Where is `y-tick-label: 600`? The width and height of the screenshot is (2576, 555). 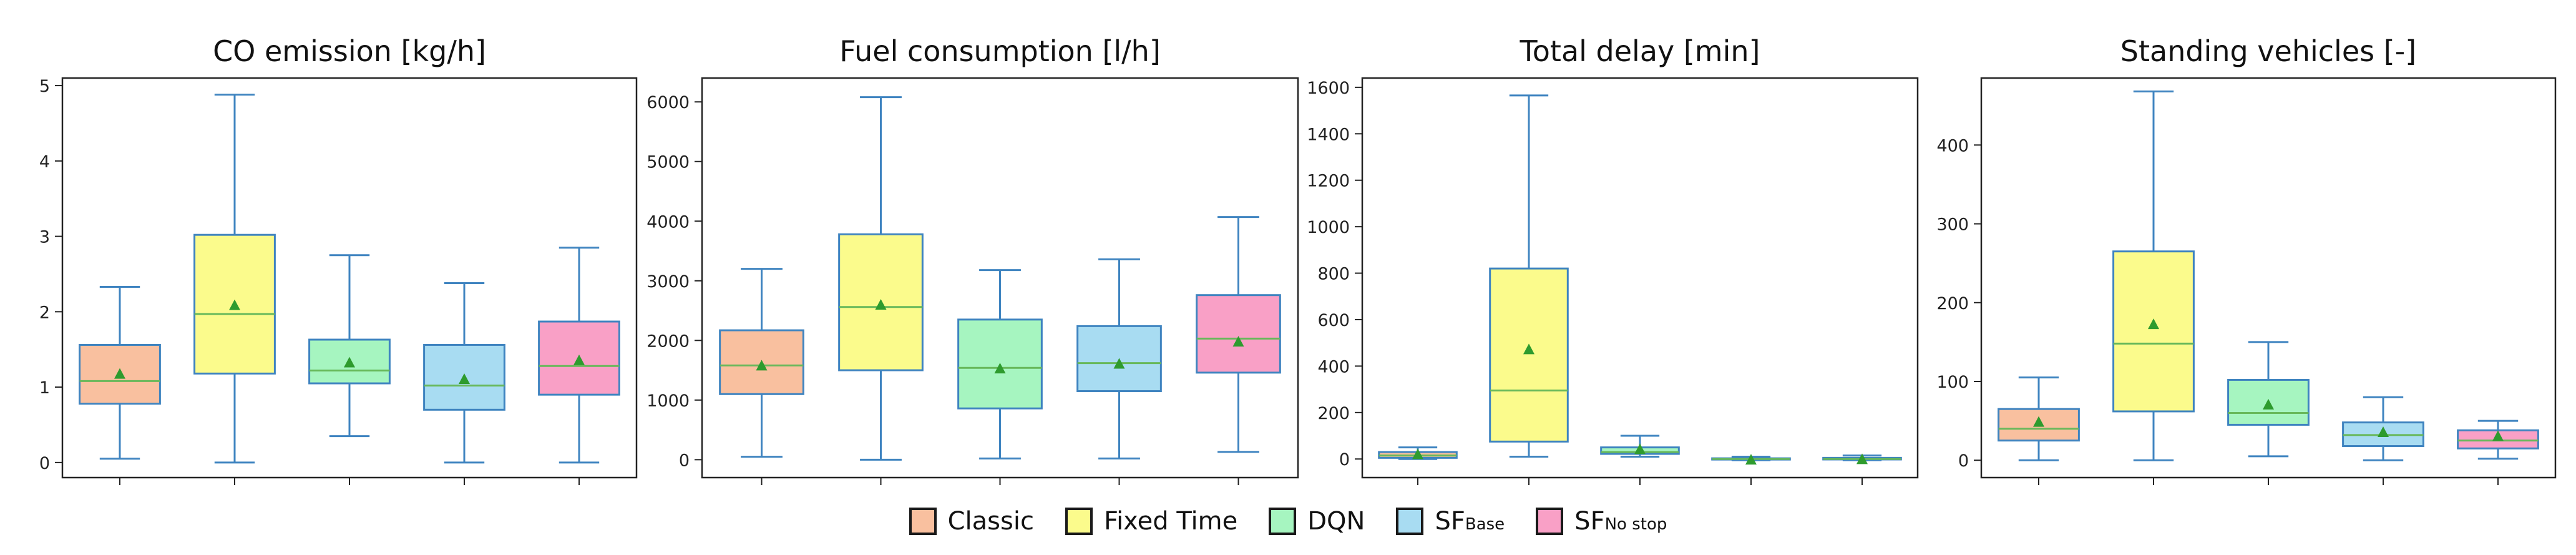
y-tick-label: 600 is located at coordinates (1333, 321).